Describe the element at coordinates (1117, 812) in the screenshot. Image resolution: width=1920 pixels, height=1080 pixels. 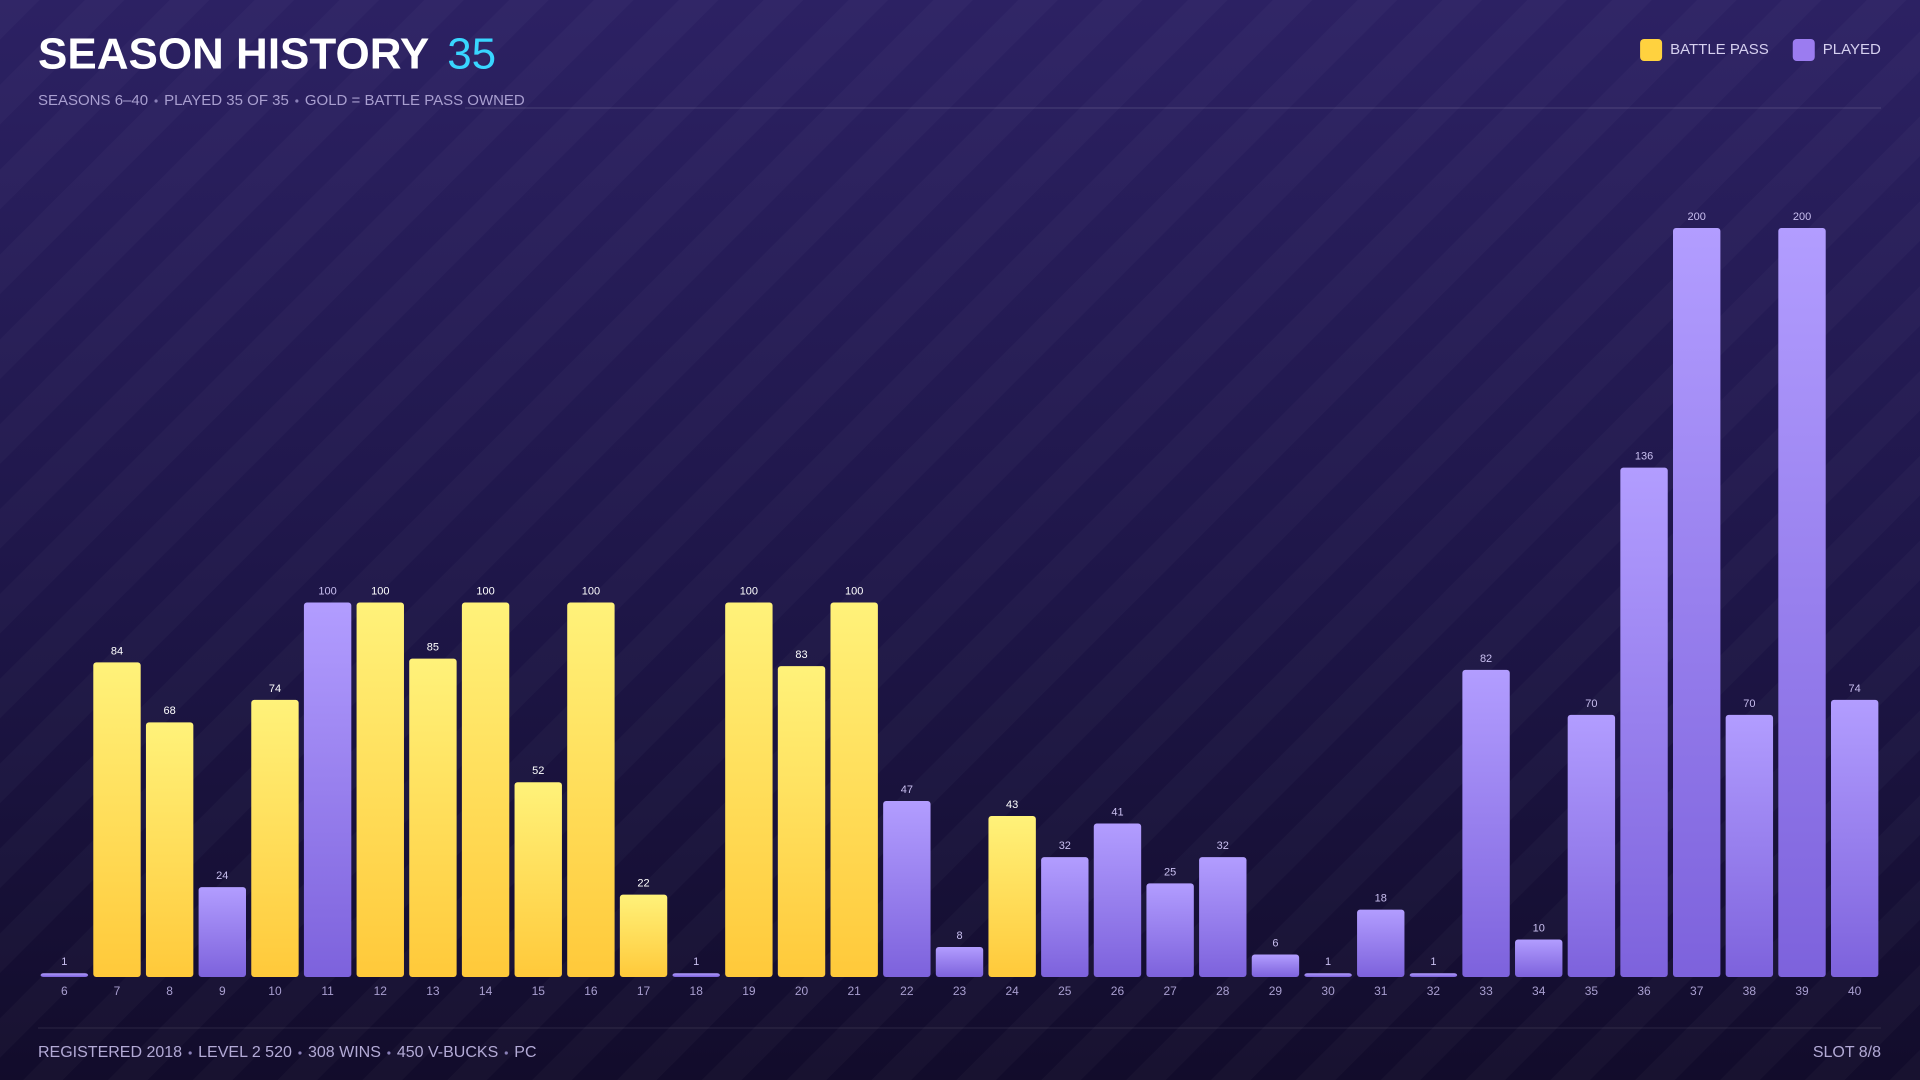
I see `value-label: 41` at that location.